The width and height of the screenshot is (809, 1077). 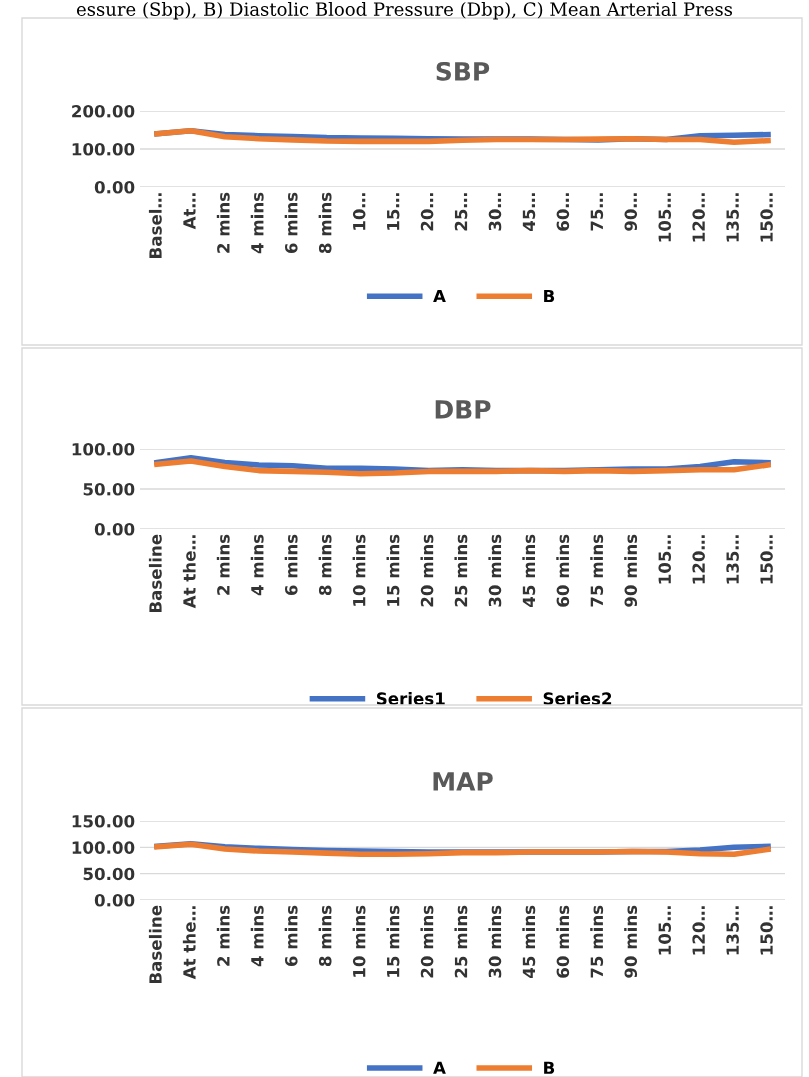 What do you see at coordinates (463, 781) in the screenshot?
I see `chart-title: MAP` at bounding box center [463, 781].